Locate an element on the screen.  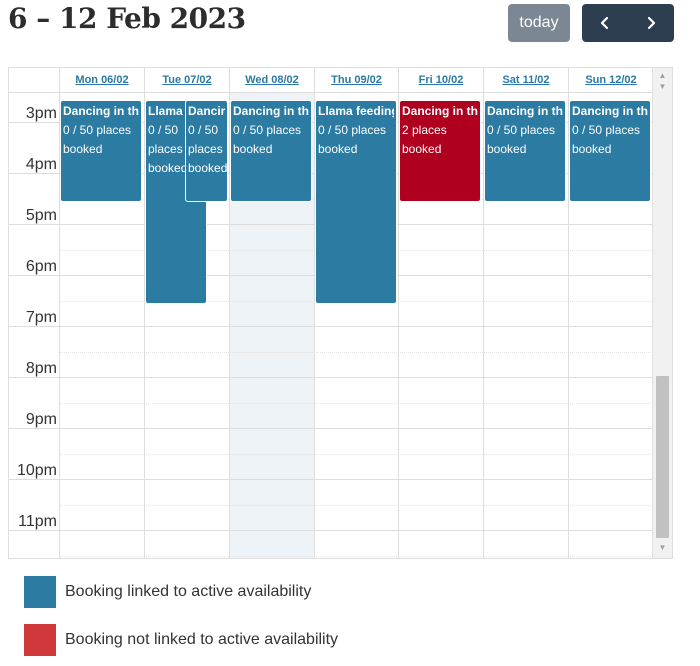
next-week-button is located at coordinates (651, 23).